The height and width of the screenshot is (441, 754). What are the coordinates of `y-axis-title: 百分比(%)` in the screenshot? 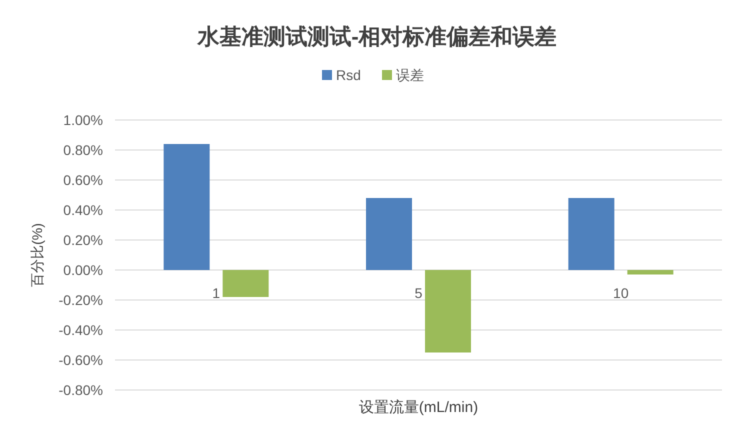 It's located at (37, 255).